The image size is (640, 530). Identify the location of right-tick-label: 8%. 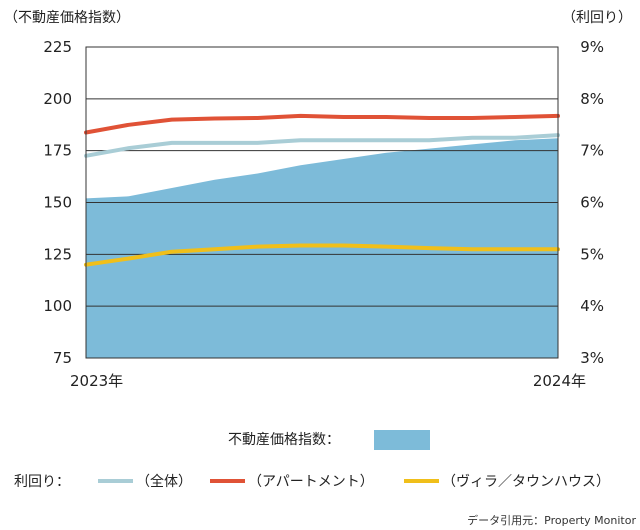
(592, 99).